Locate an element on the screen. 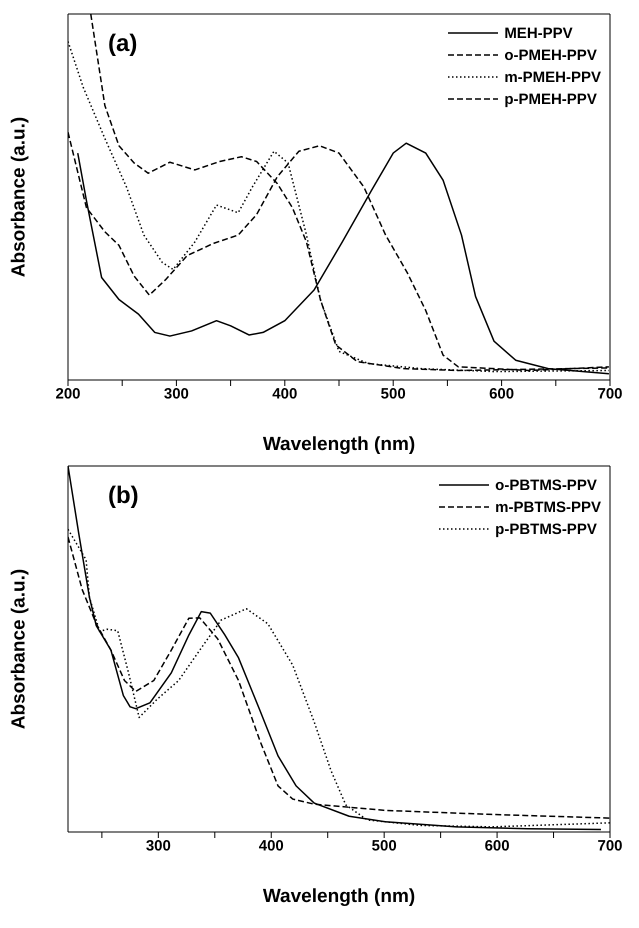  annotation: (b) is located at coordinates (123, 496).